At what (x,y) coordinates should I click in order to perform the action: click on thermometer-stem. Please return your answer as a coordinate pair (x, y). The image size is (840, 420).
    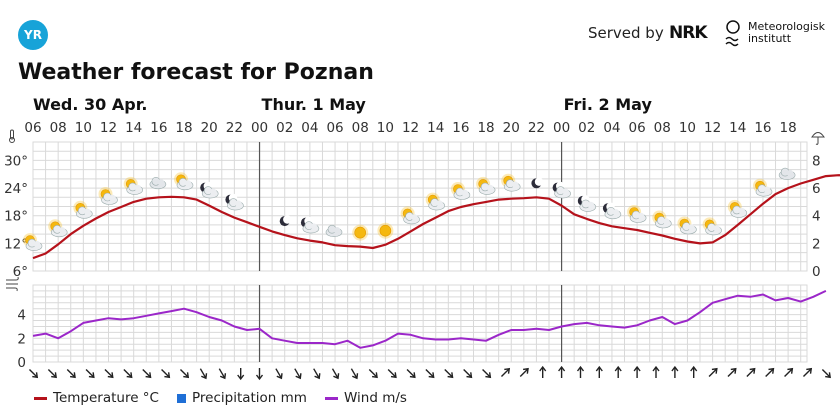
    Looking at the image, I should click on (12, 134).